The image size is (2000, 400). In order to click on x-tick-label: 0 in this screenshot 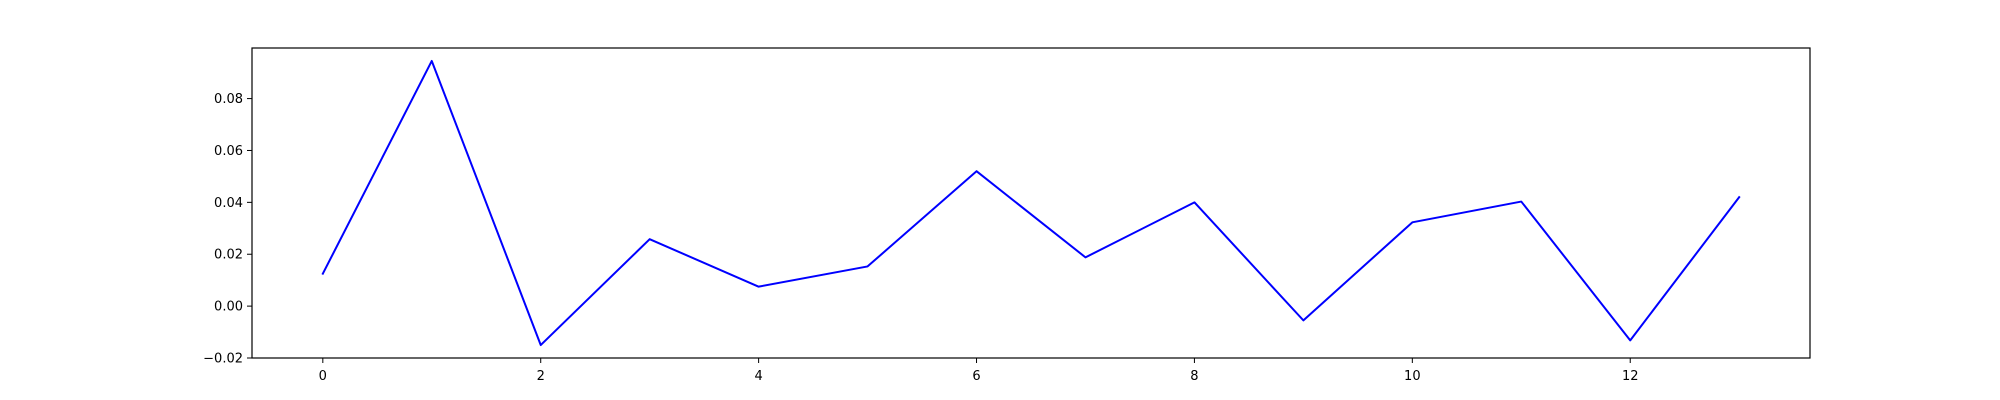, I will do `click(323, 376)`.